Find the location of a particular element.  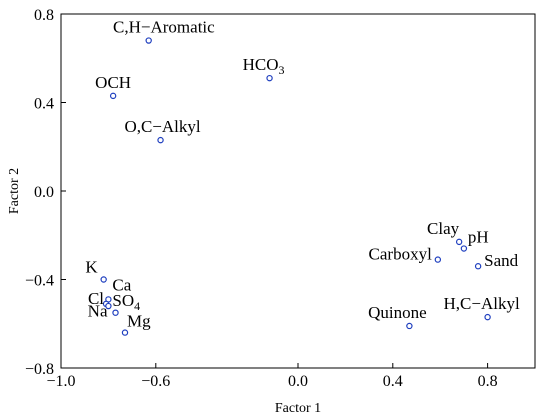

point-label: C,H−Aromatic is located at coordinates (164, 27).